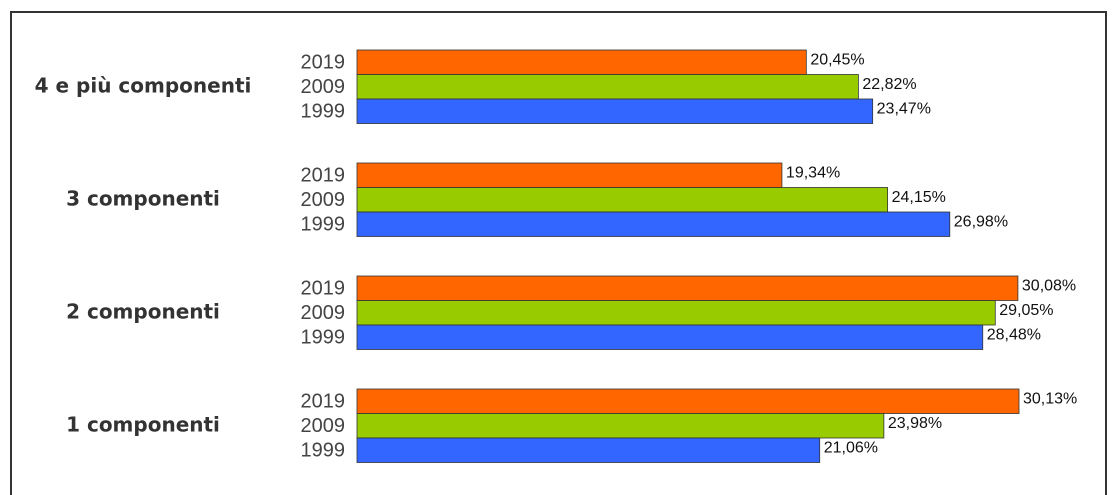 This screenshot has height=495, width=1118. Describe the element at coordinates (143, 198) in the screenshot. I see `category-label: 3 componenti` at that location.